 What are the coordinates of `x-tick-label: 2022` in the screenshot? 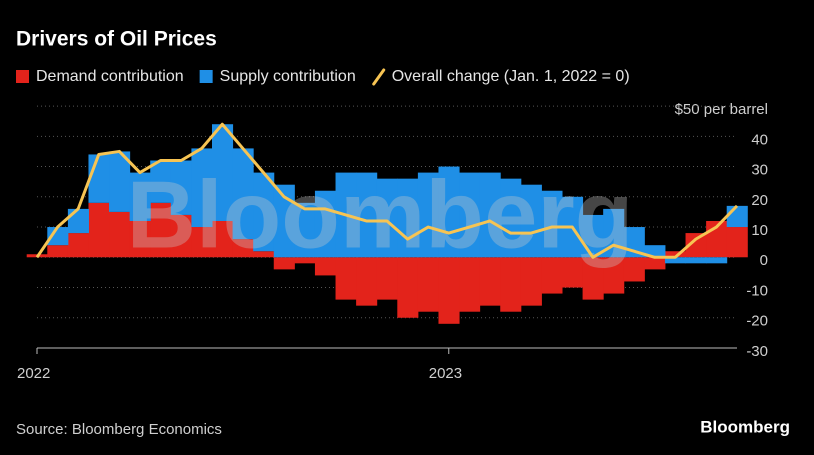 It's located at (33, 373).